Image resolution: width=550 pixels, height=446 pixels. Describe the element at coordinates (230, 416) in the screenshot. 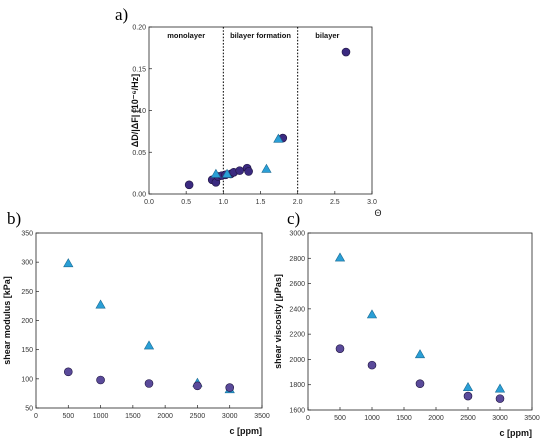

I see `x-tick-label-b: 3000` at that location.